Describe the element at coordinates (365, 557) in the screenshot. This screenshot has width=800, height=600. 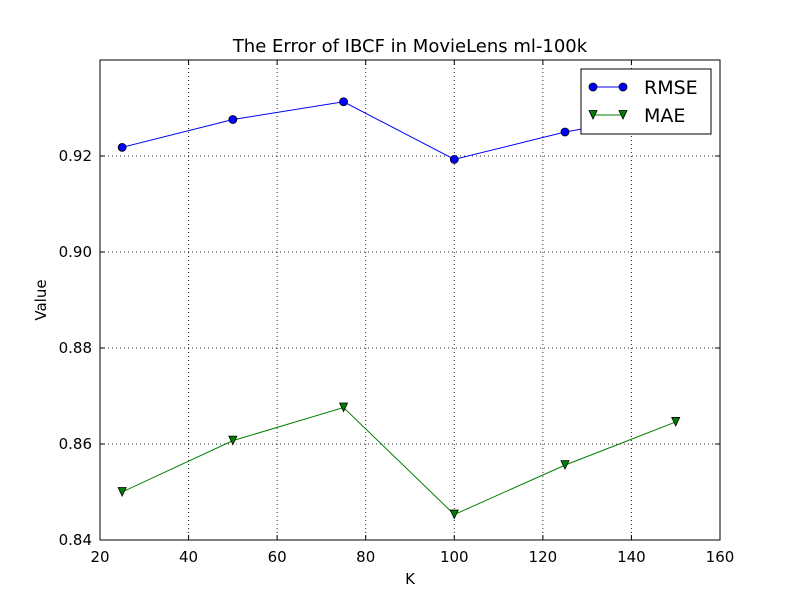
I see `x-tick-label: 80` at that location.